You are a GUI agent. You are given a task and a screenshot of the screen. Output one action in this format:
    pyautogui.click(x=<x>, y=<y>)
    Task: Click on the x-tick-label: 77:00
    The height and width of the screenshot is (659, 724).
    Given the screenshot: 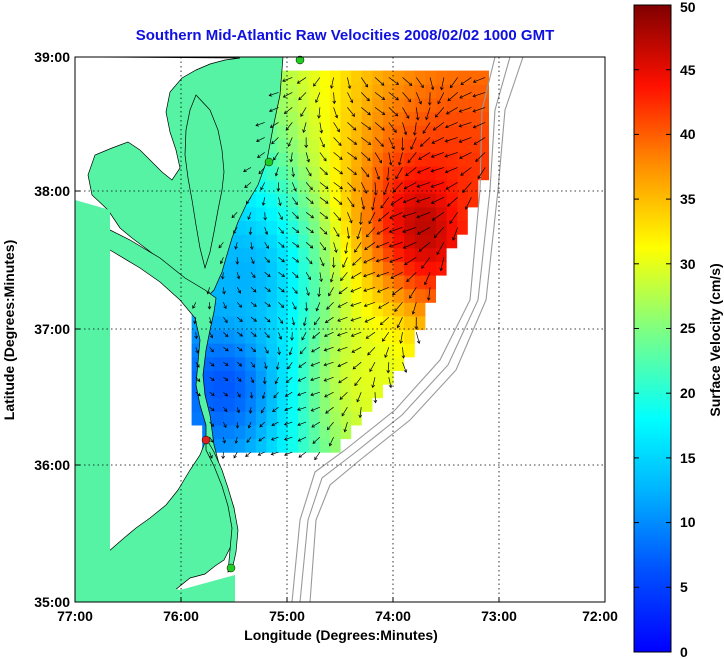 What is the action you would take?
    pyautogui.click(x=75, y=616)
    